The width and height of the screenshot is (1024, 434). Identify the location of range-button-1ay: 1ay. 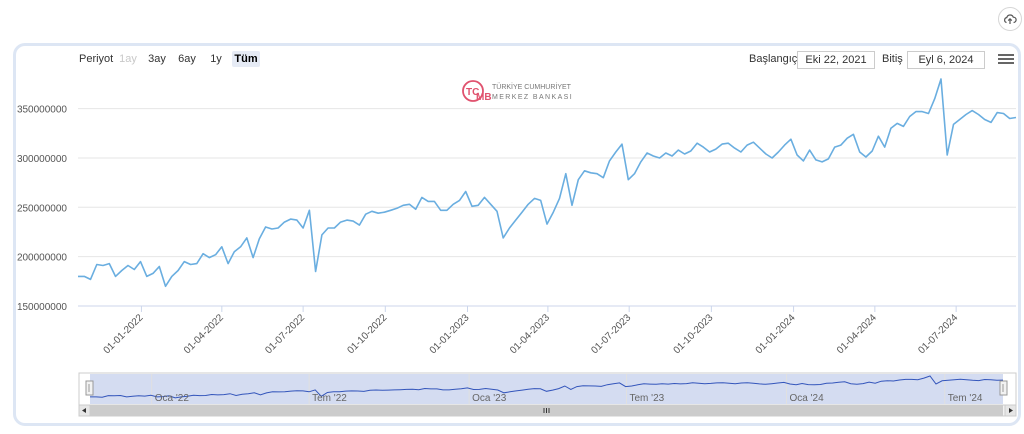
(128, 59).